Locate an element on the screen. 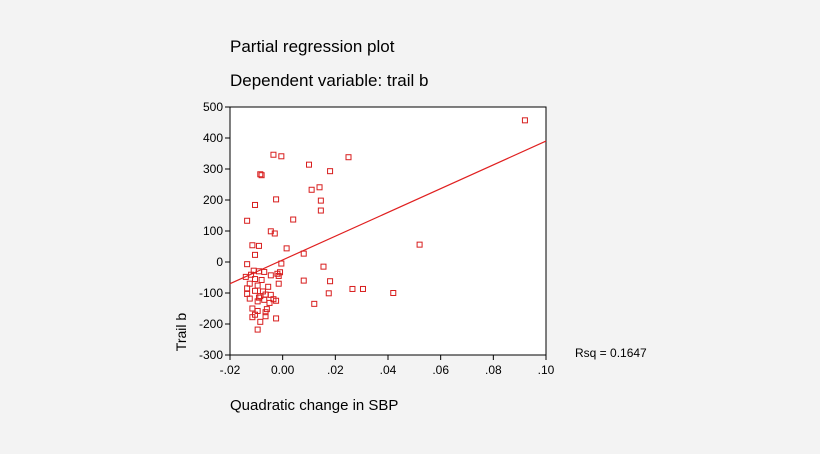  y-tick-label: 400 is located at coordinates (213, 138).